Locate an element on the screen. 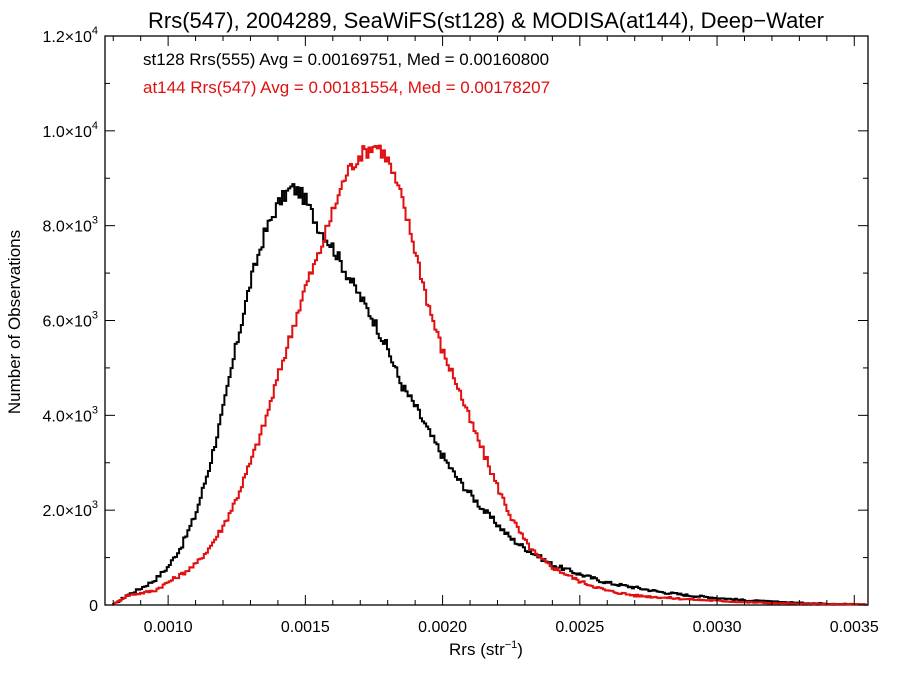 Image resolution: width=900 pixels, height=675 pixels. y-tick-label: 1.2×10⁴ is located at coordinates (70, 35).